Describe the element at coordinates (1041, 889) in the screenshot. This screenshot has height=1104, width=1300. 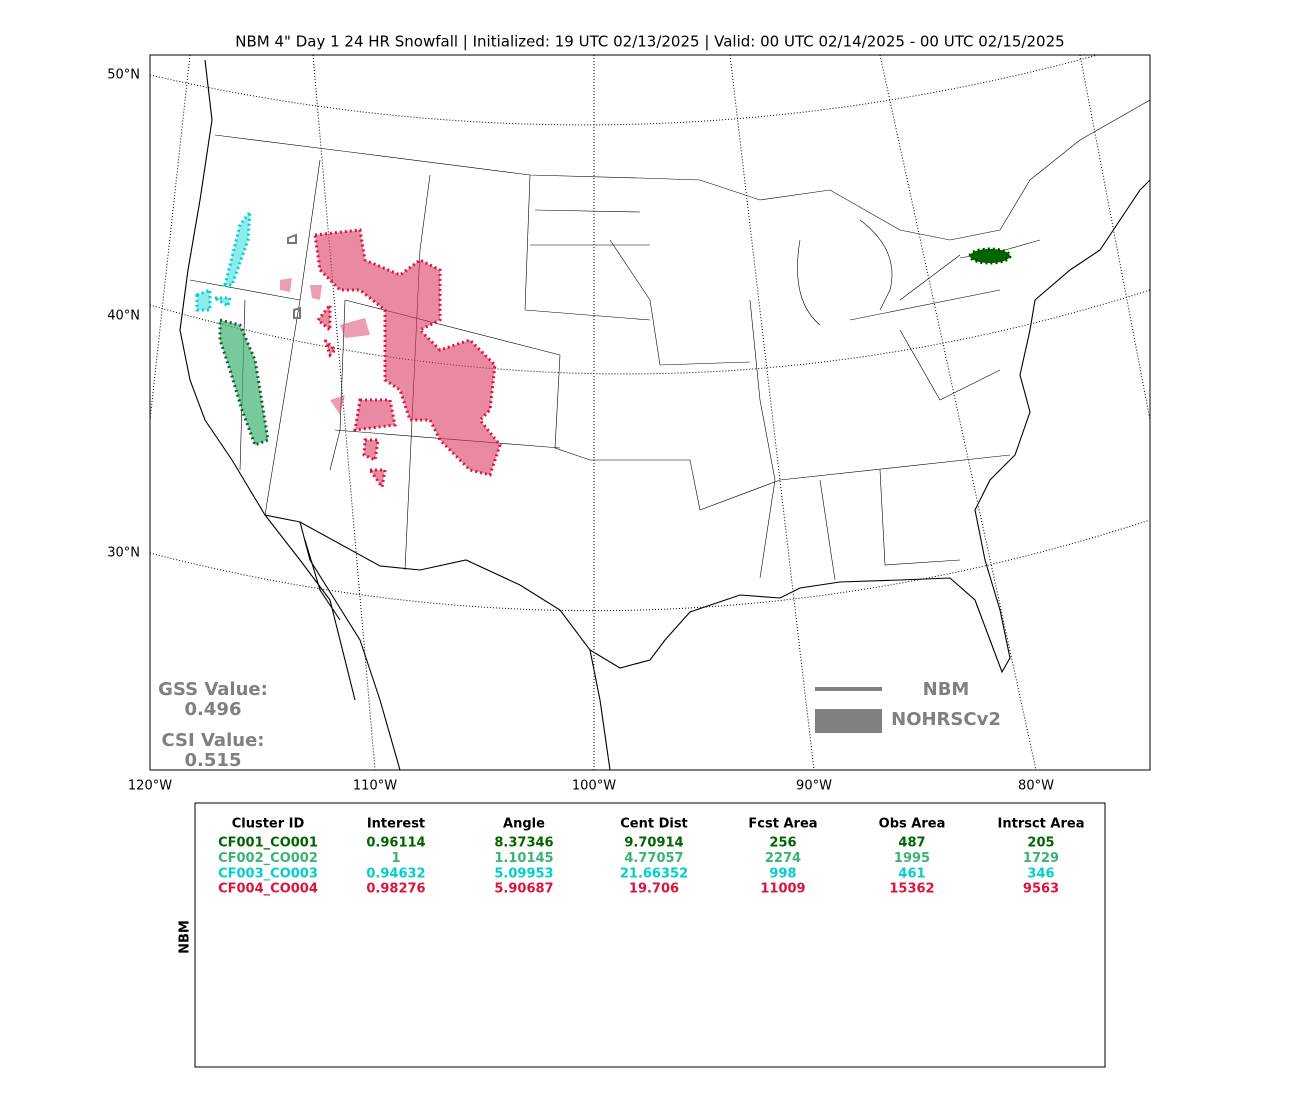
I see `table-cell: 9563` at that location.